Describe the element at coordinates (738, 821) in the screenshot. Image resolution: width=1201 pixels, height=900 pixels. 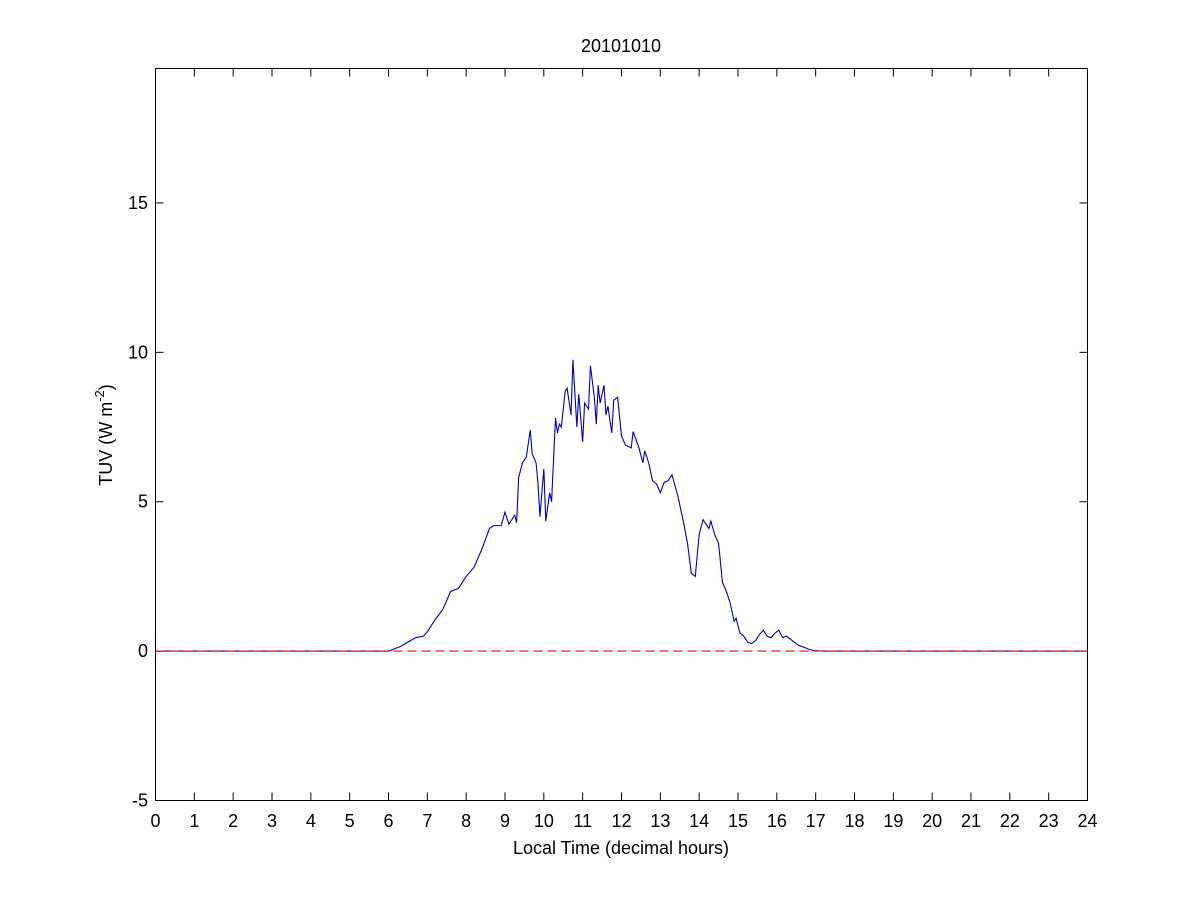
I see `x-tick-label: 15` at that location.